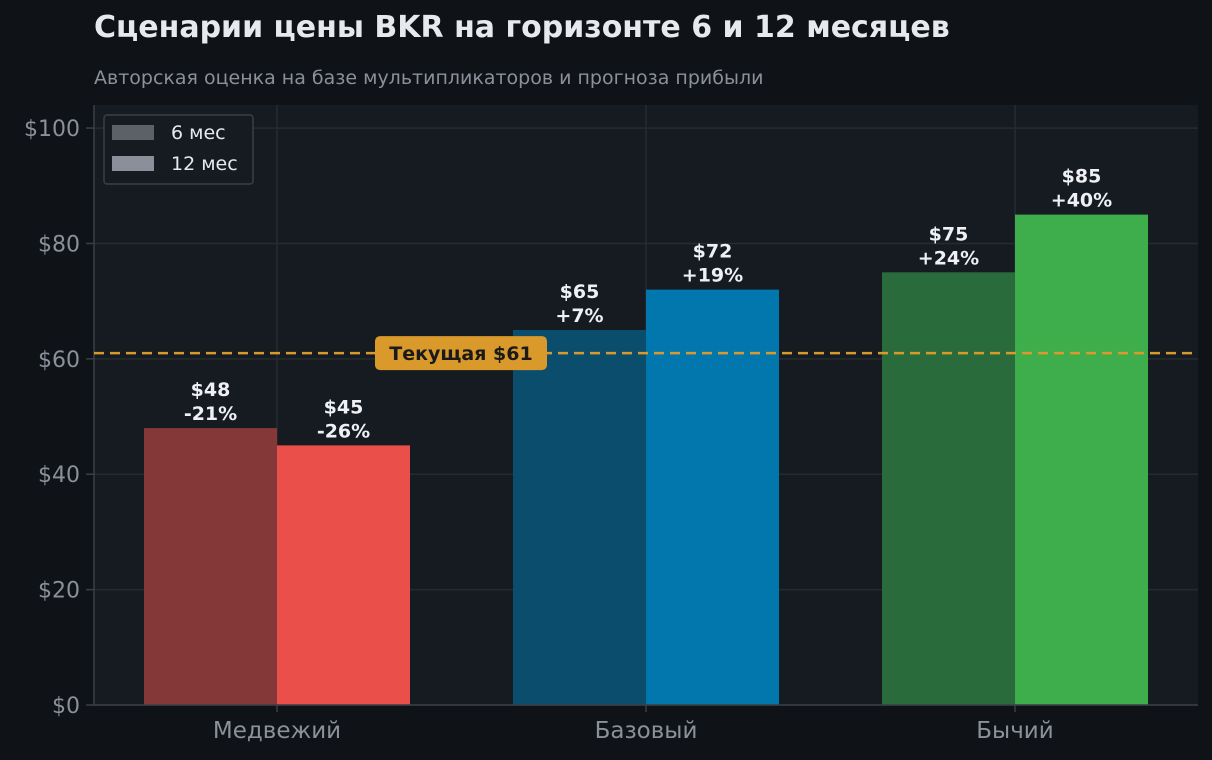 The image size is (1212, 760). I want to click on y-tick-label: $0, so click(66, 706).